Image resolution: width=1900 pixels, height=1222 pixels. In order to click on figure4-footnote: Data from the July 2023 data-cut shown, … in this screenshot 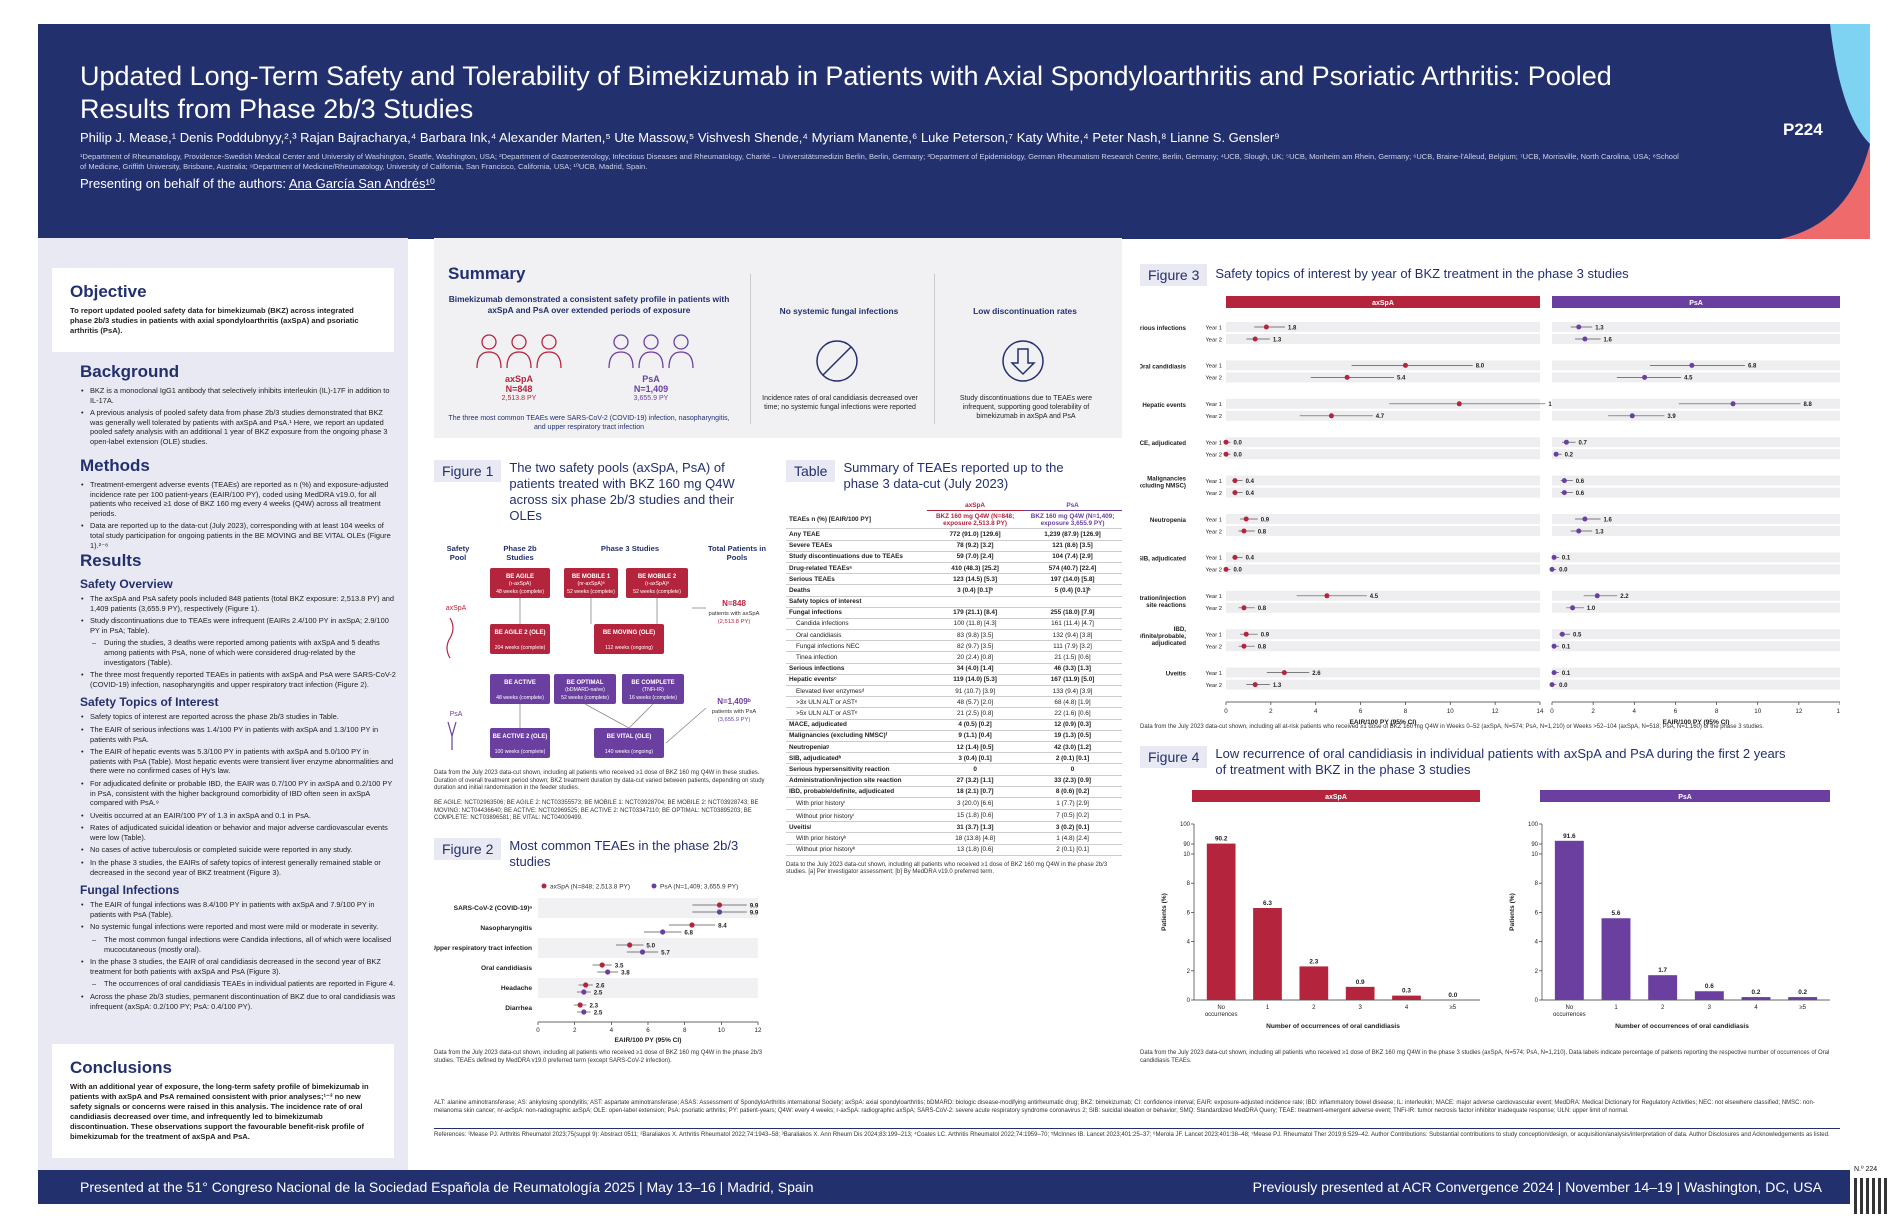, I will do `click(1485, 1057)`.